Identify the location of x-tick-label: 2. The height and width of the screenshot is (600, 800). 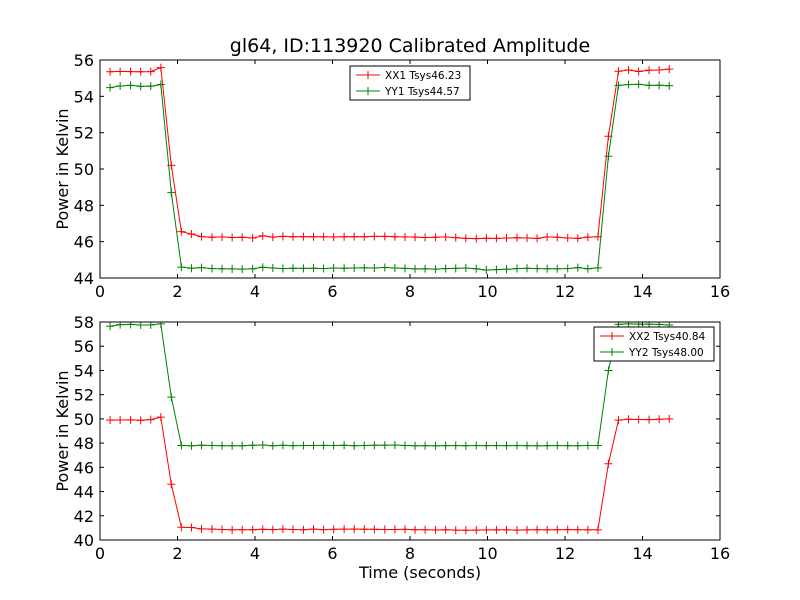
(177, 291).